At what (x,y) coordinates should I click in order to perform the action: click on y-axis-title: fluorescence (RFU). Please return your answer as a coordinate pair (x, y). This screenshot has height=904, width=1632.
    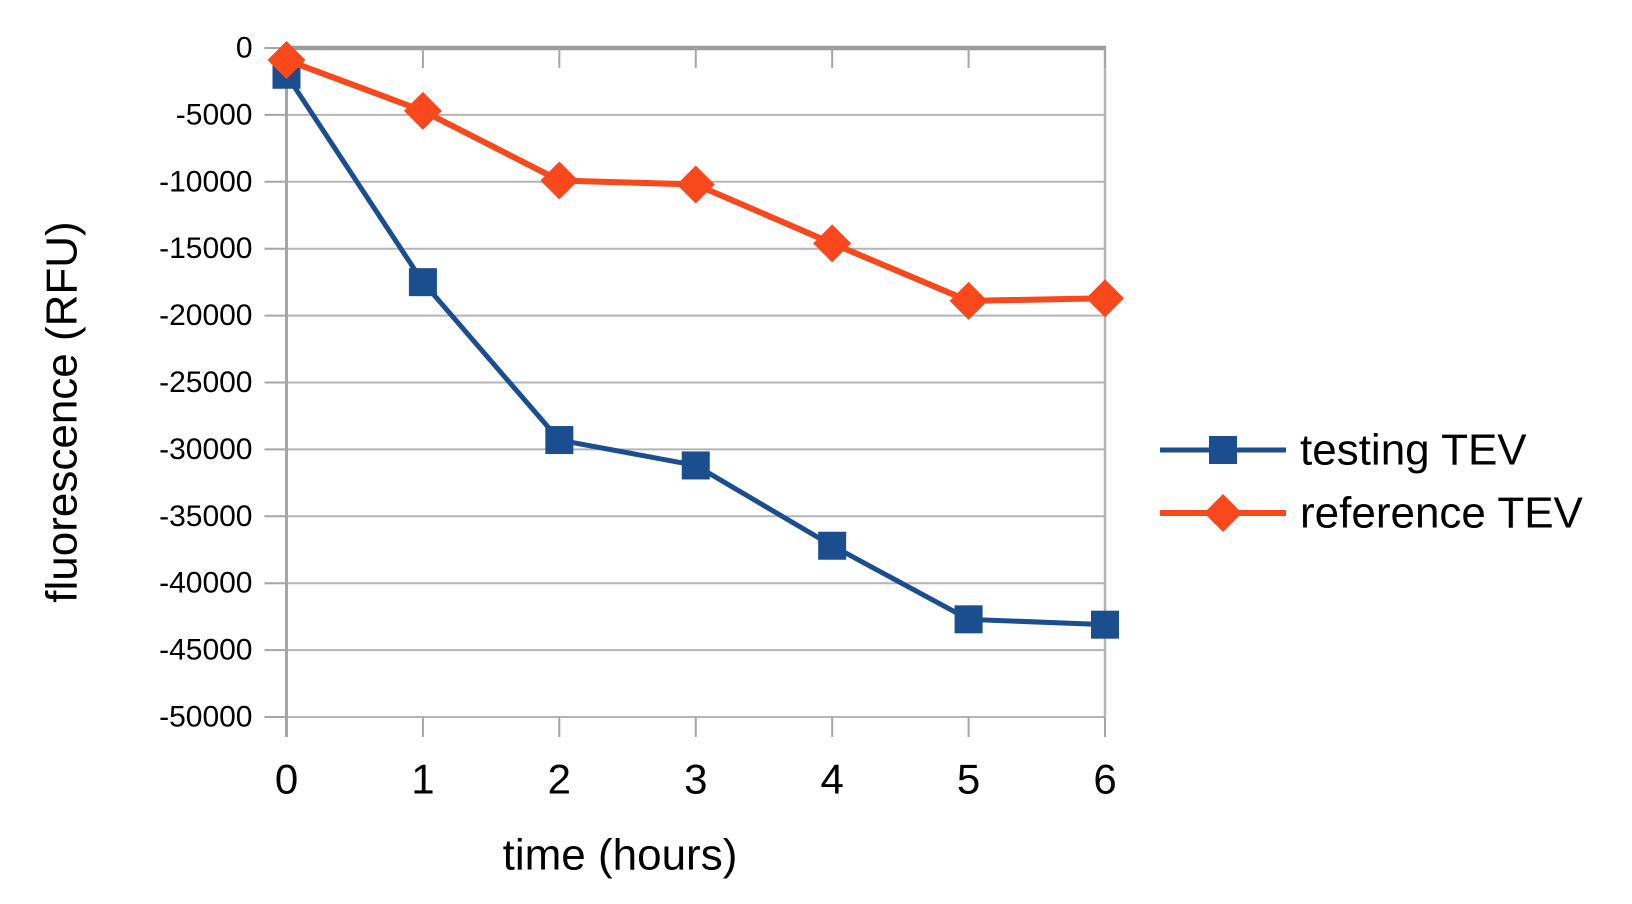
    Looking at the image, I should click on (62, 411).